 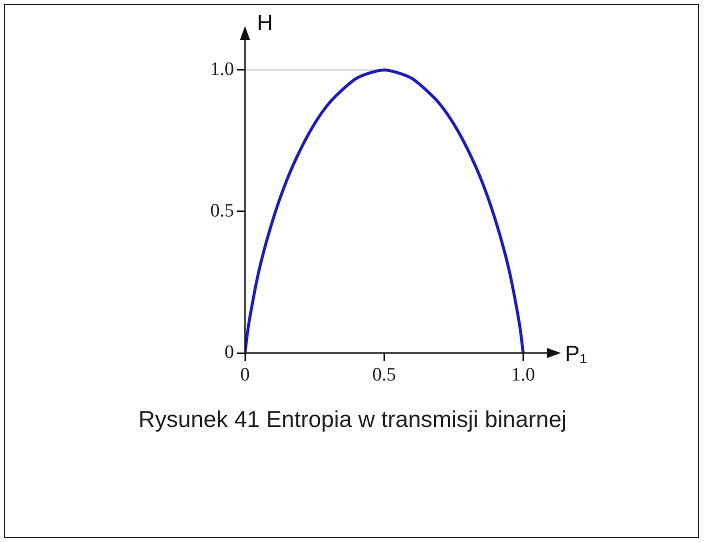 I want to click on text: Rysunek 41 Entropia w transmisji binarnej, so click(x=352, y=419).